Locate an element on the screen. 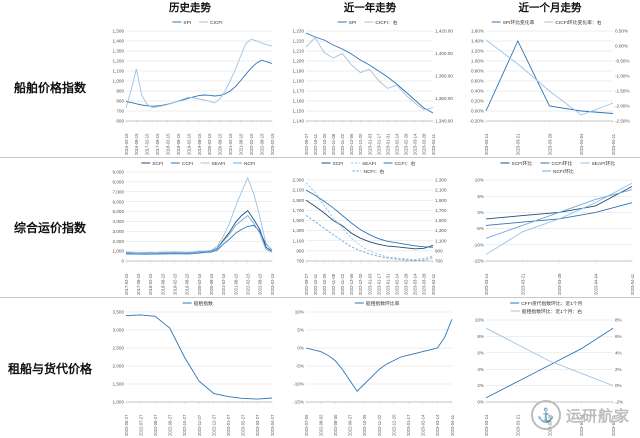 Image resolution: width=640 pixels, height=438 pixels. svg-text: 900 is located at coordinates (120, 91).